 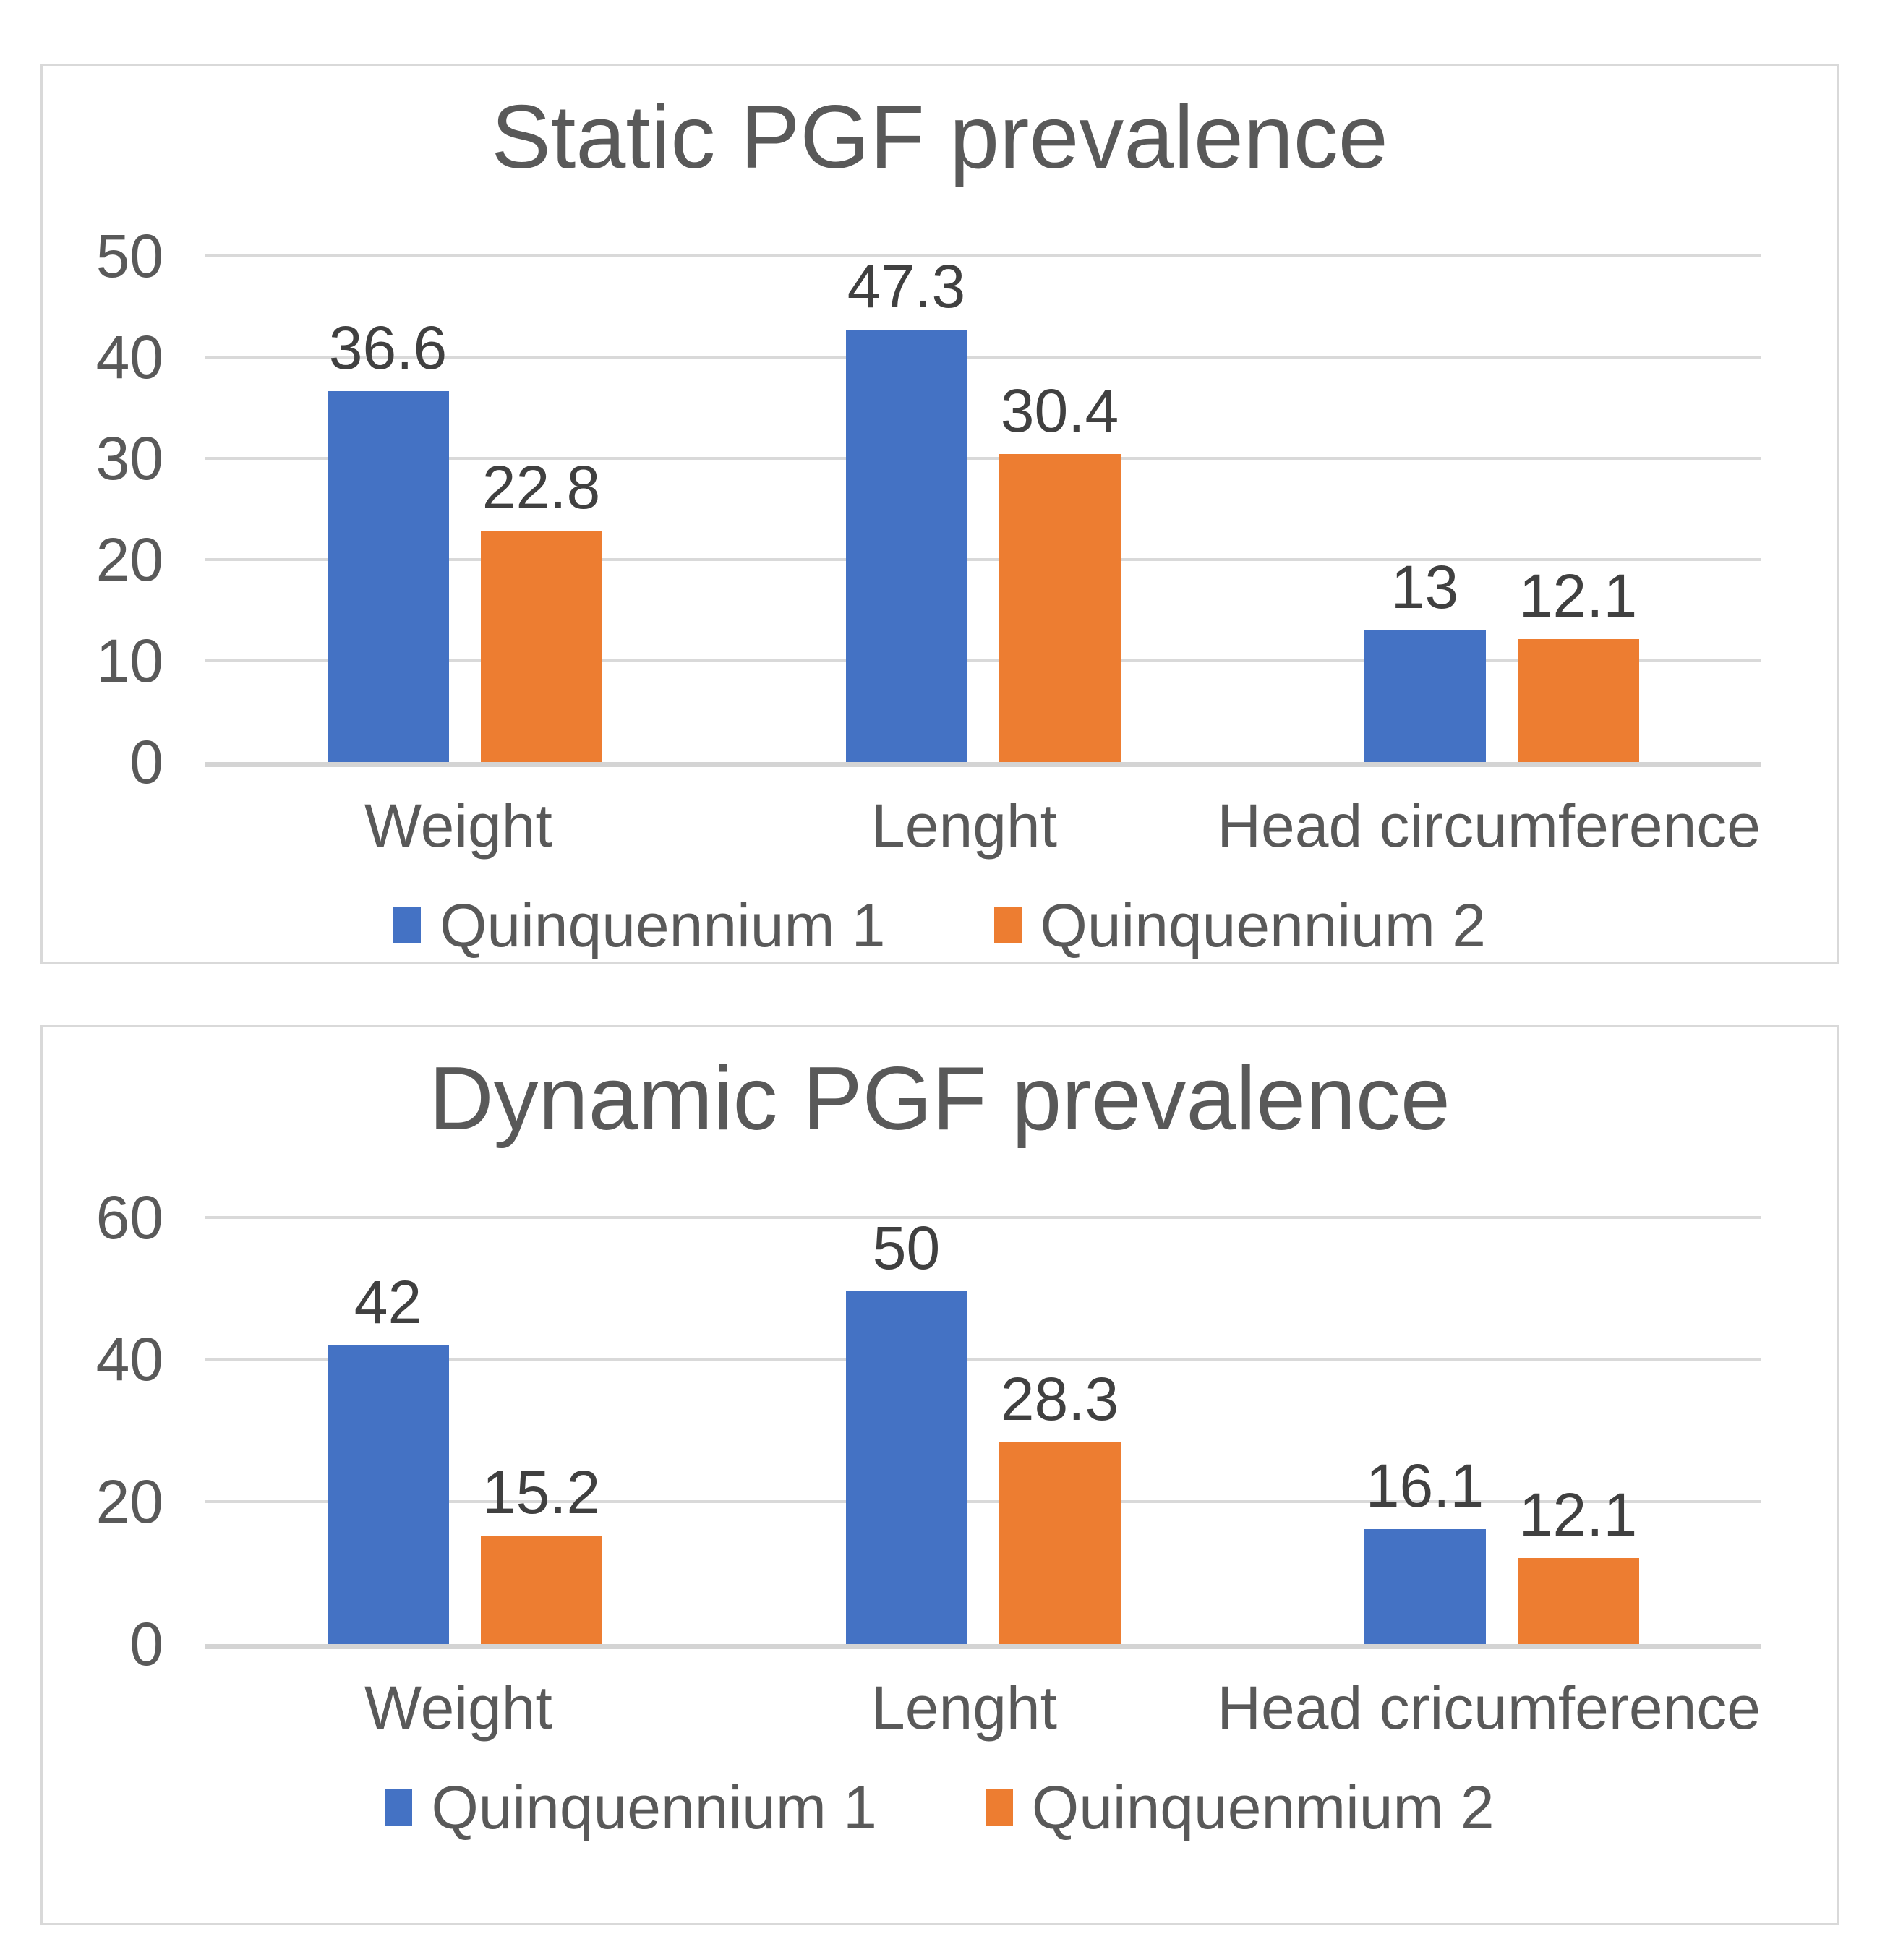 What do you see at coordinates (541, 1492) in the screenshot?
I see `data-label: 15.2` at bounding box center [541, 1492].